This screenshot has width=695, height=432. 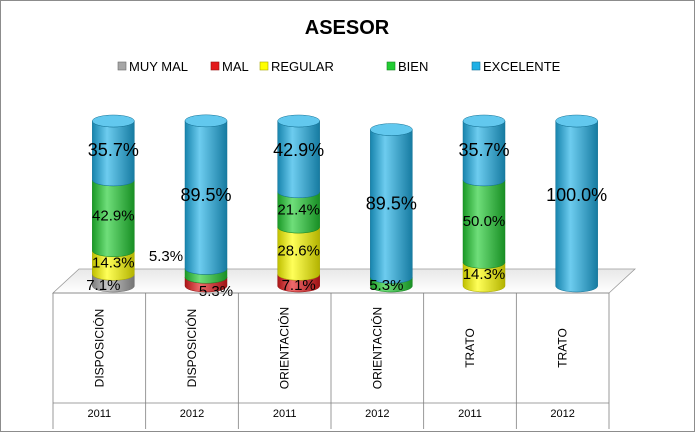 I want to click on category-label-0: DISPOSICIÓN, so click(x=98, y=348).